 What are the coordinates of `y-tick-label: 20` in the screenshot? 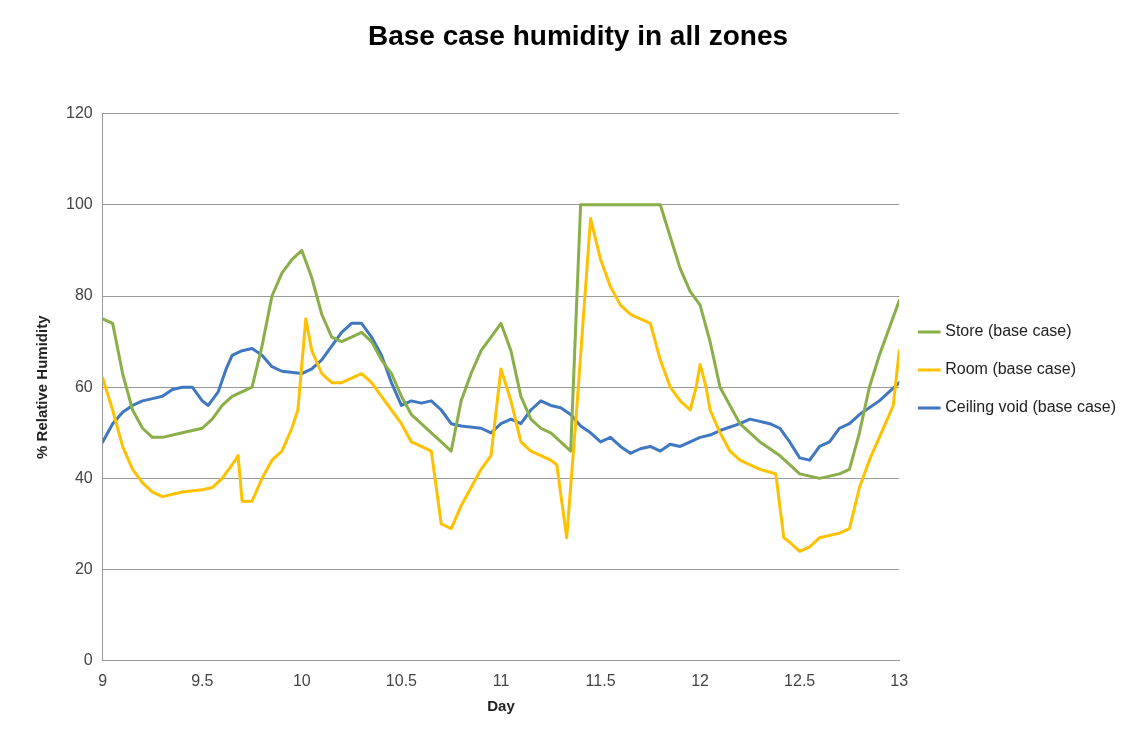 It's located at (83, 569).